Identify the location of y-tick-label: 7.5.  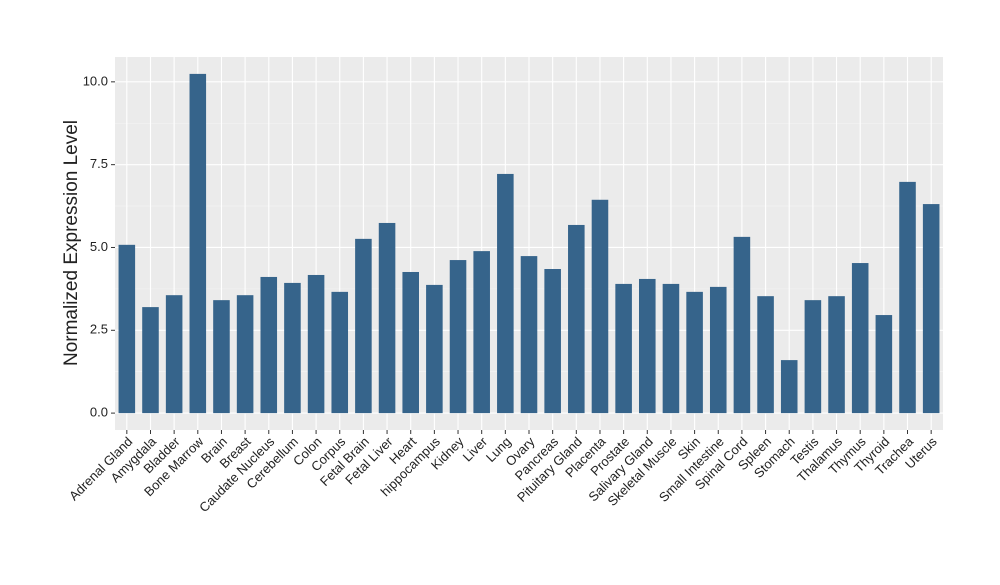
(99, 163).